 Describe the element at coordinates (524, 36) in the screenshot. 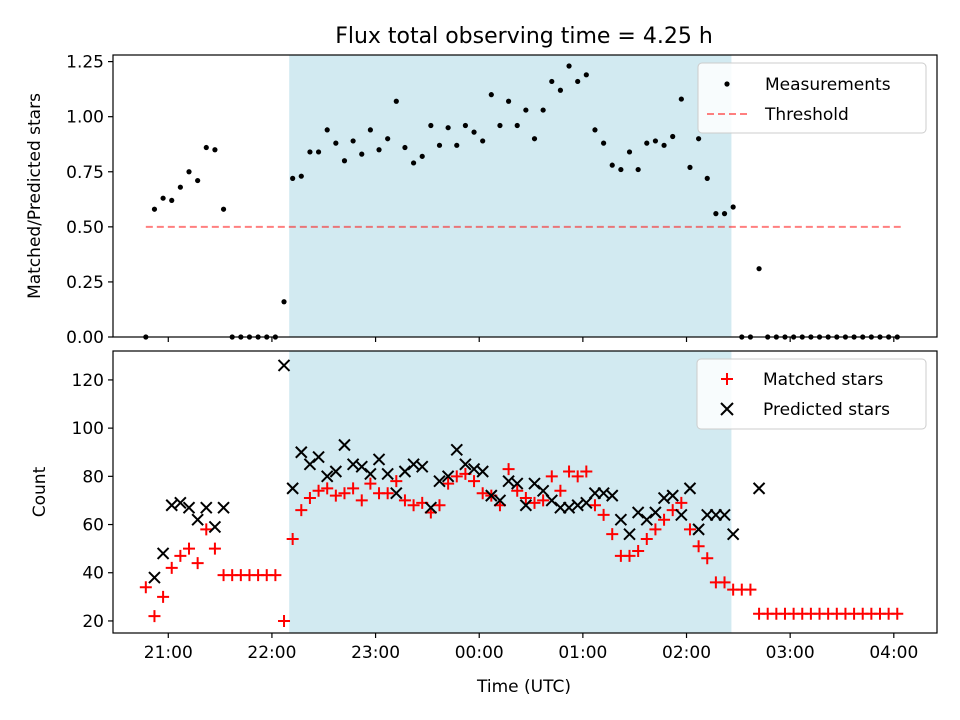

I see `chart-title: Flux total observing time = 4.25 h` at that location.